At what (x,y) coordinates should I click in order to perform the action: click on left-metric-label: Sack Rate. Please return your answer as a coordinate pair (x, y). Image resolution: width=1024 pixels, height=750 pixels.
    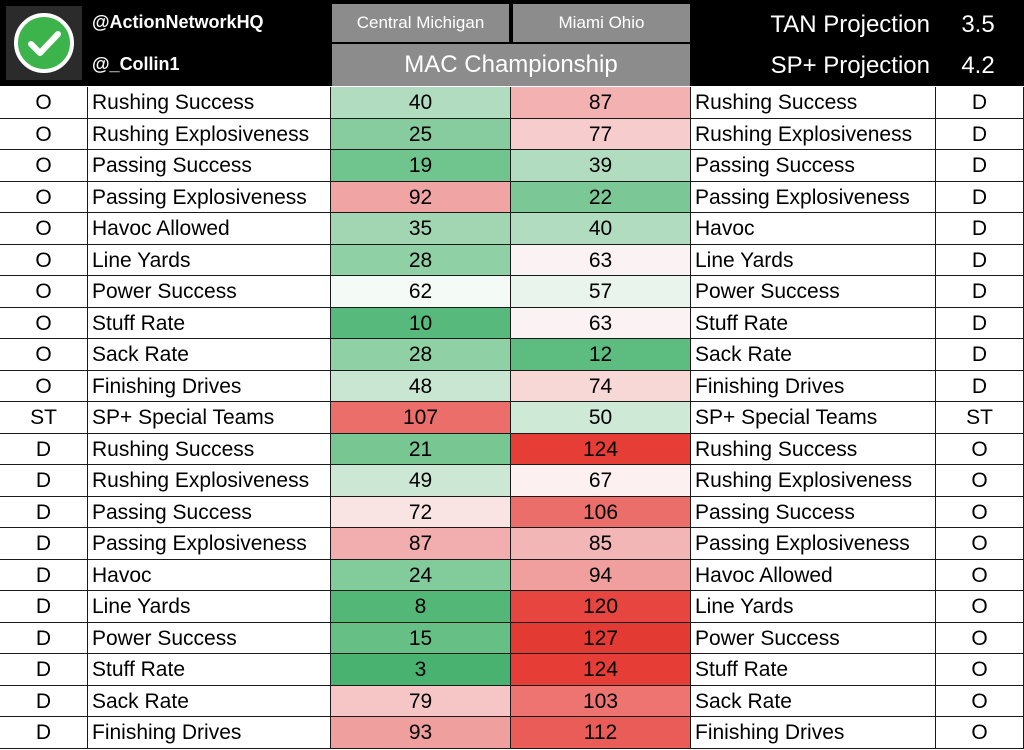
    Looking at the image, I should click on (209, 355).